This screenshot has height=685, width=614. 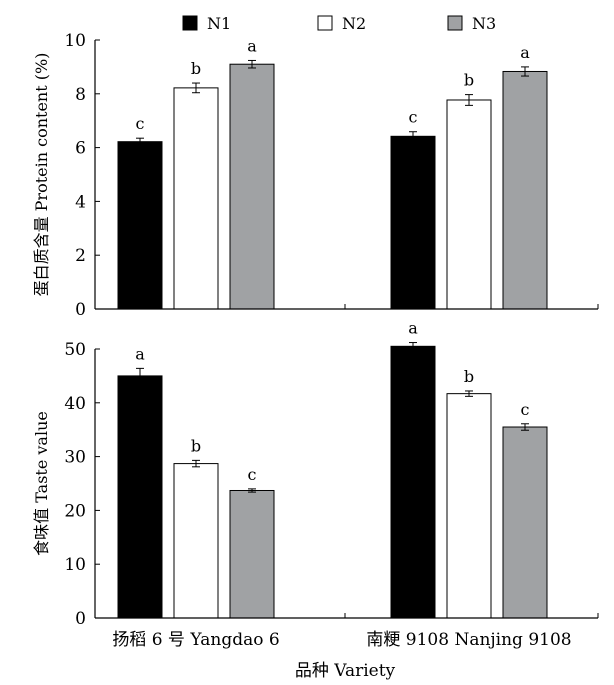 What do you see at coordinates (41, 175) in the screenshot?
I see `y-axis-title-protein: 蛋白质含量 Protein content (%)` at bounding box center [41, 175].